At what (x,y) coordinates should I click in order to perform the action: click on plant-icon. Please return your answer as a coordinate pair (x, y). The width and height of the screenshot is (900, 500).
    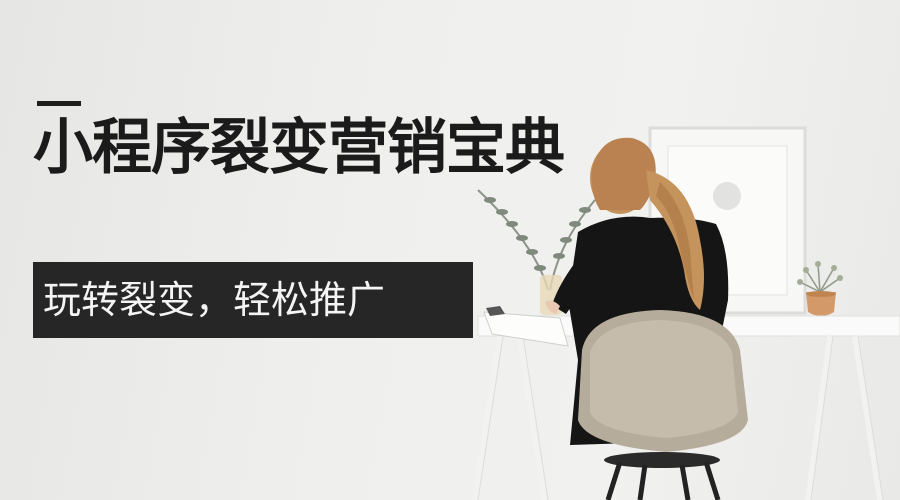
    Looking at the image, I should click on (820, 288).